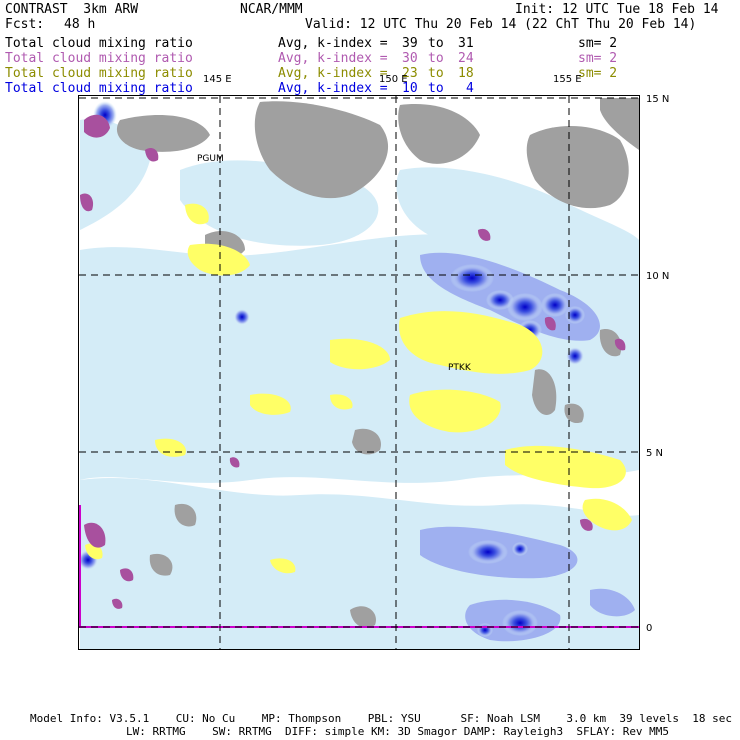 The width and height of the screenshot is (740, 740). I want to click on center-name: NCAR/MMM, so click(271, 9).